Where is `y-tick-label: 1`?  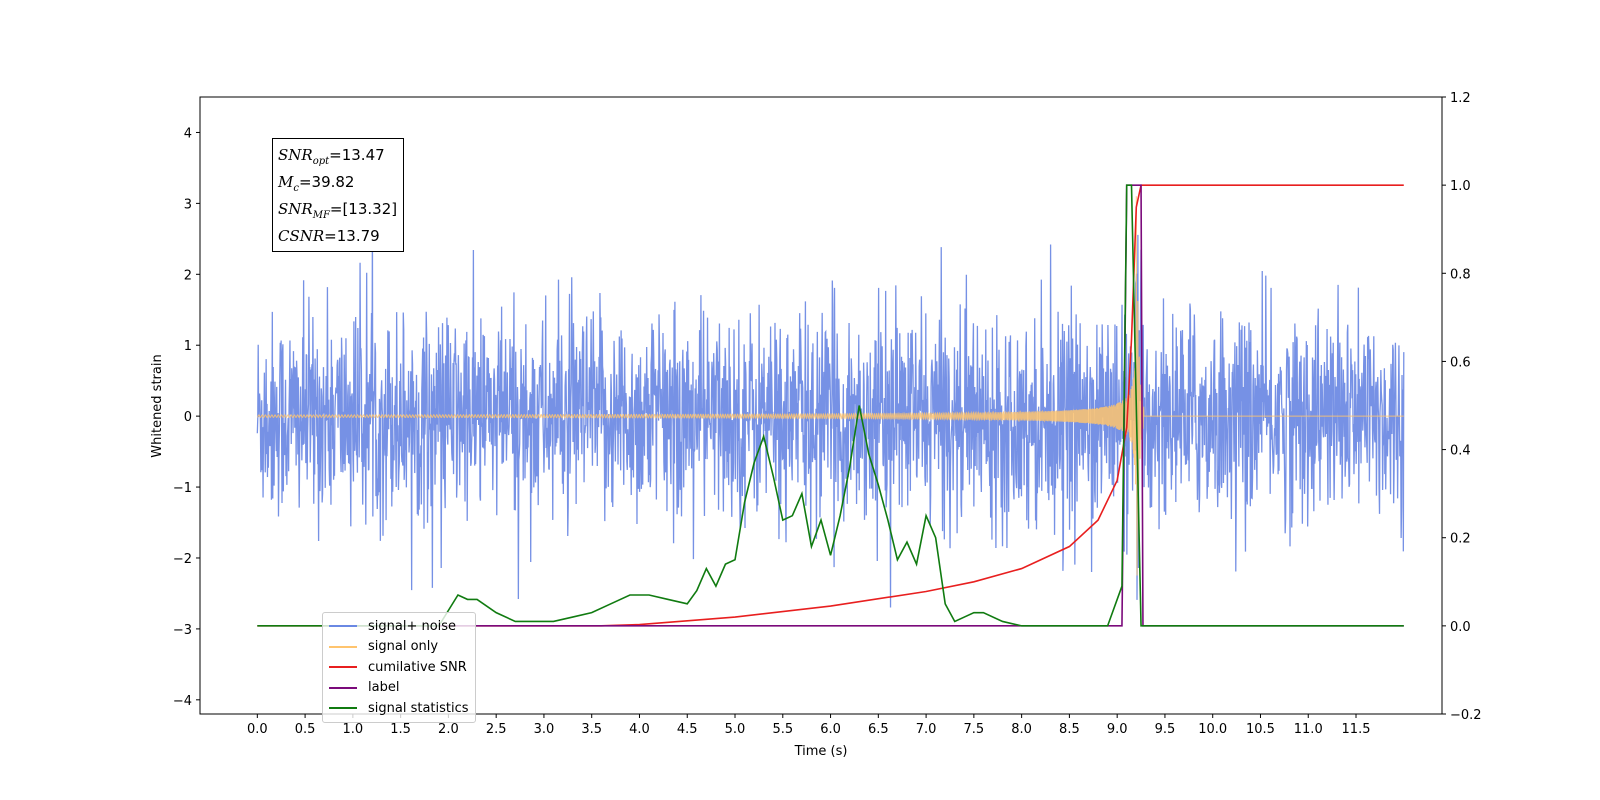
y-tick-label: 1 is located at coordinates (188, 346).